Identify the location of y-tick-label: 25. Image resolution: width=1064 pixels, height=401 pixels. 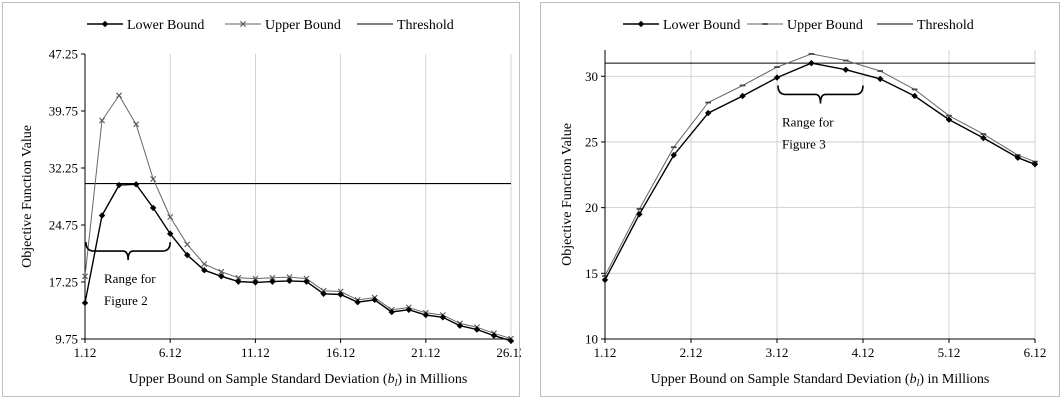
(591, 141).